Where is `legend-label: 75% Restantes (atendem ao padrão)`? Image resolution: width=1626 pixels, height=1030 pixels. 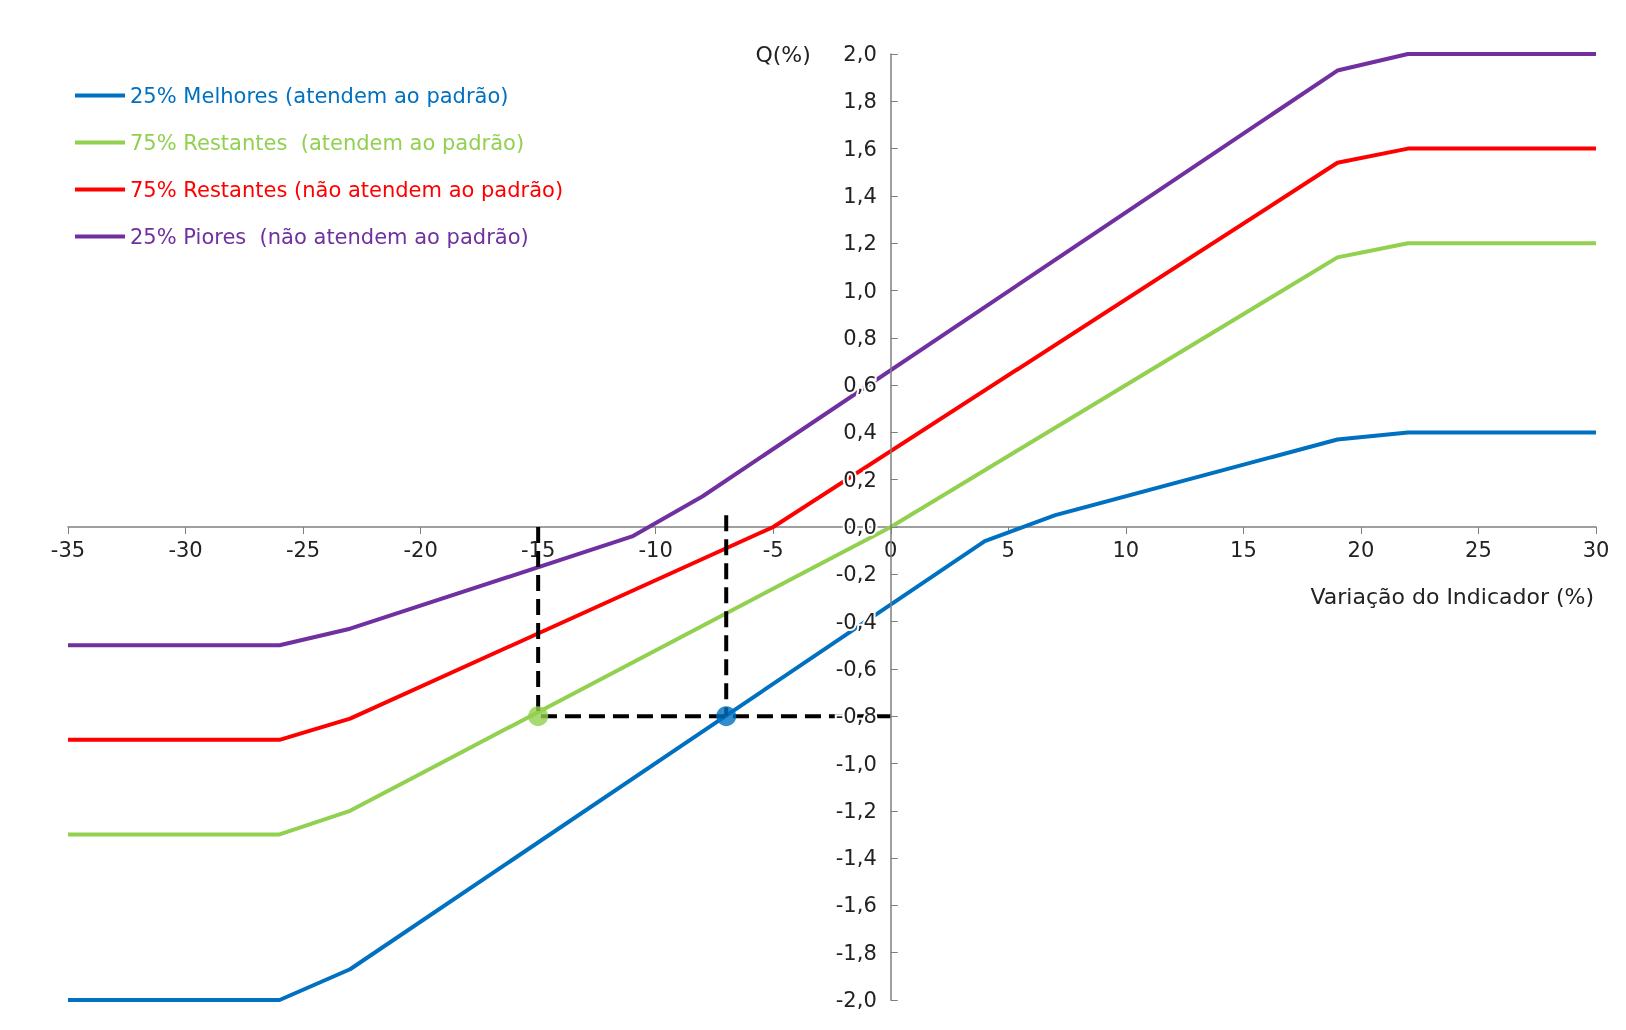
legend-label: 75% Restantes (atendem ao padrão) is located at coordinates (327, 142).